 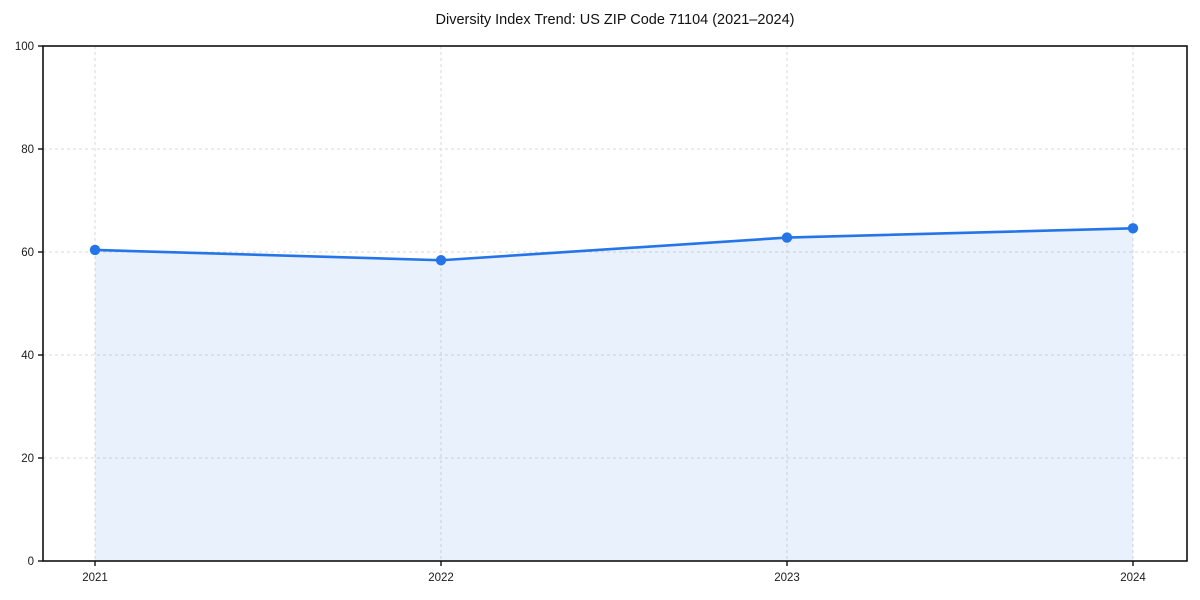 I want to click on y-tick-label: 60, so click(x=27, y=253).